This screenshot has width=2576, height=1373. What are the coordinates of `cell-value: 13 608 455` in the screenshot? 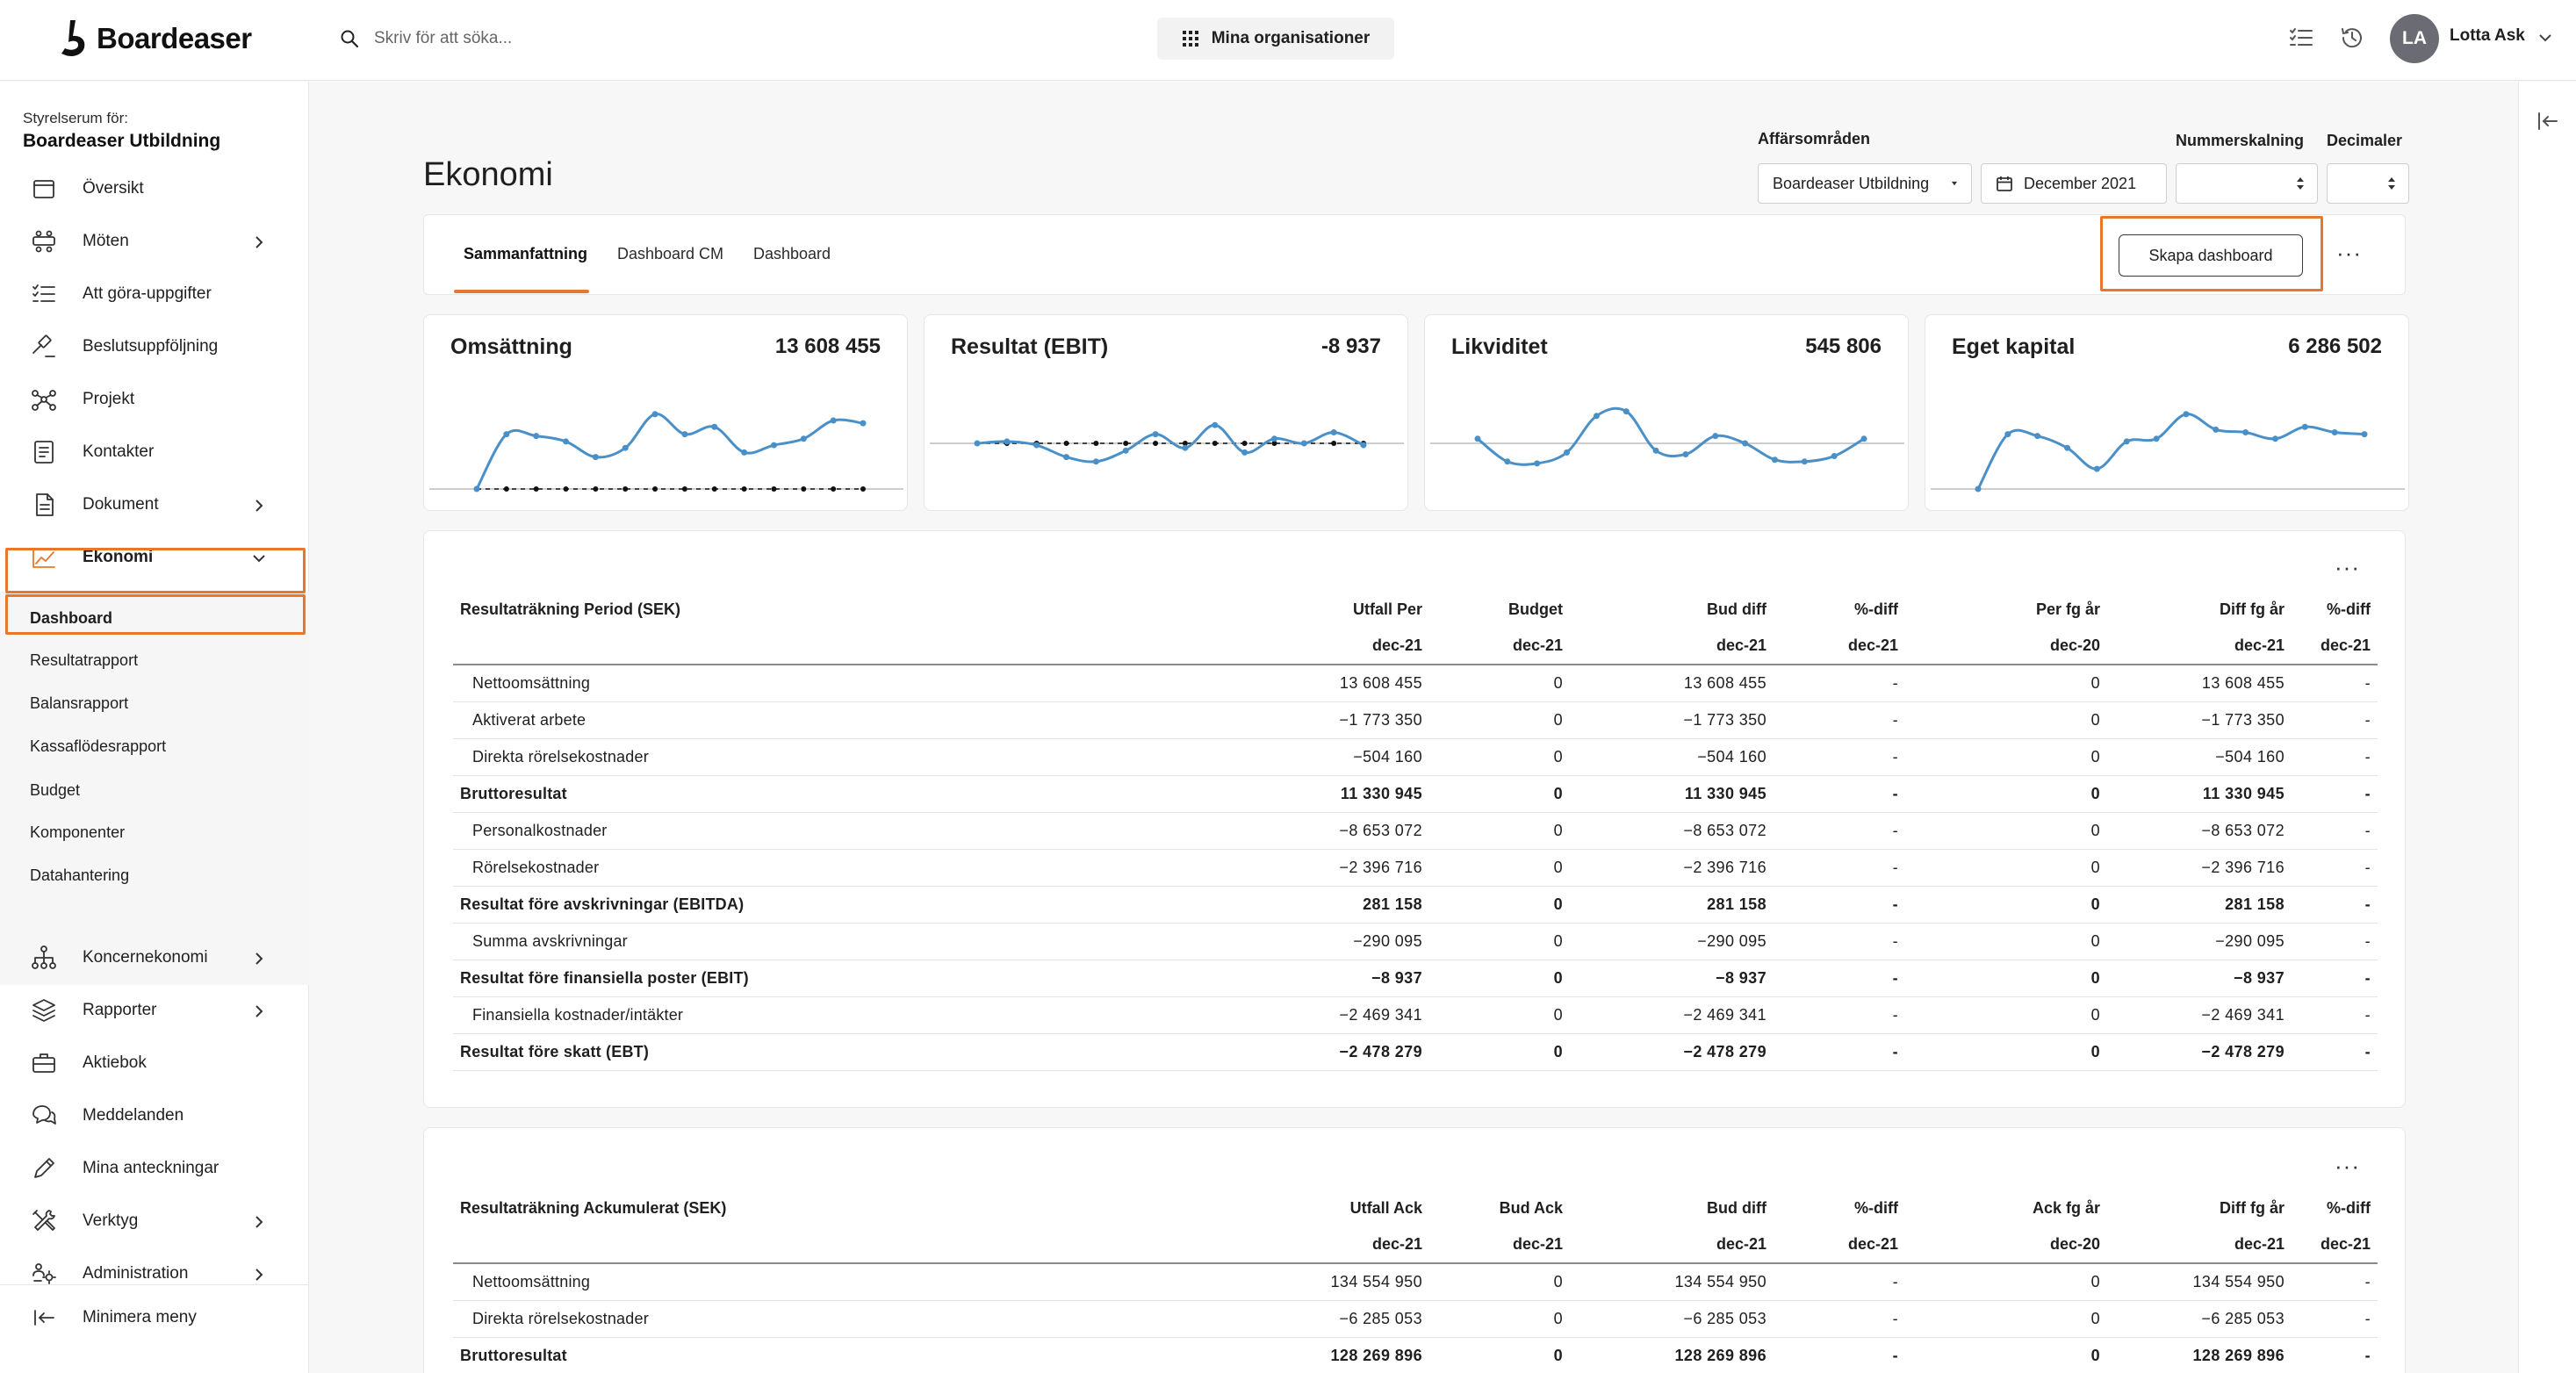 It's located at (1672, 683).